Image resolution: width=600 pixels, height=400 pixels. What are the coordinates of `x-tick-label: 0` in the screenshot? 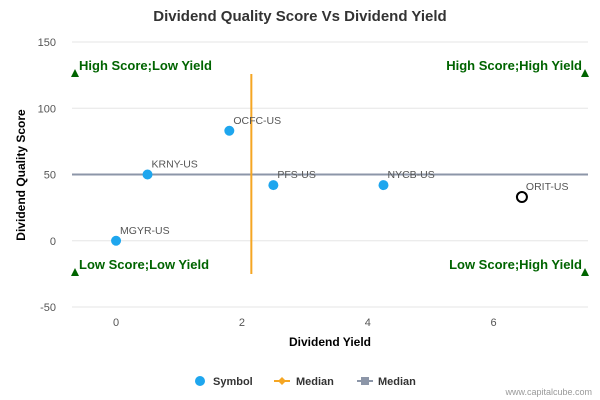 It's located at (116, 323).